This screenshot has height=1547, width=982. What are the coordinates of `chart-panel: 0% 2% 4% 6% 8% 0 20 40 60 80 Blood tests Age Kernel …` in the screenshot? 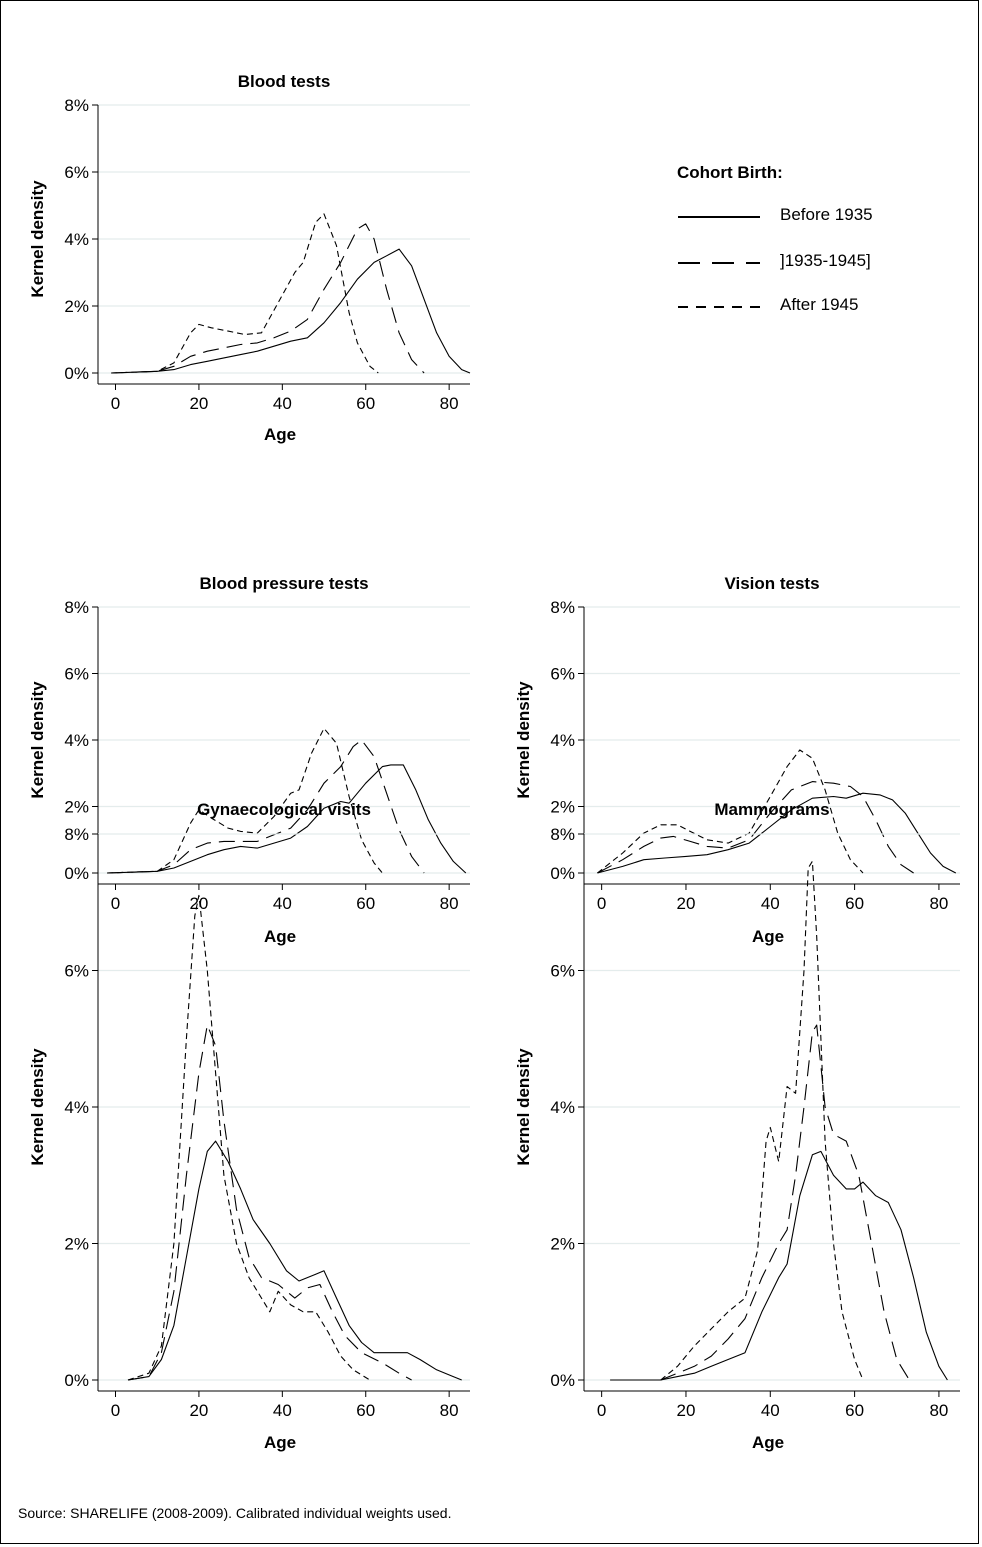 It's located at (249, 258).